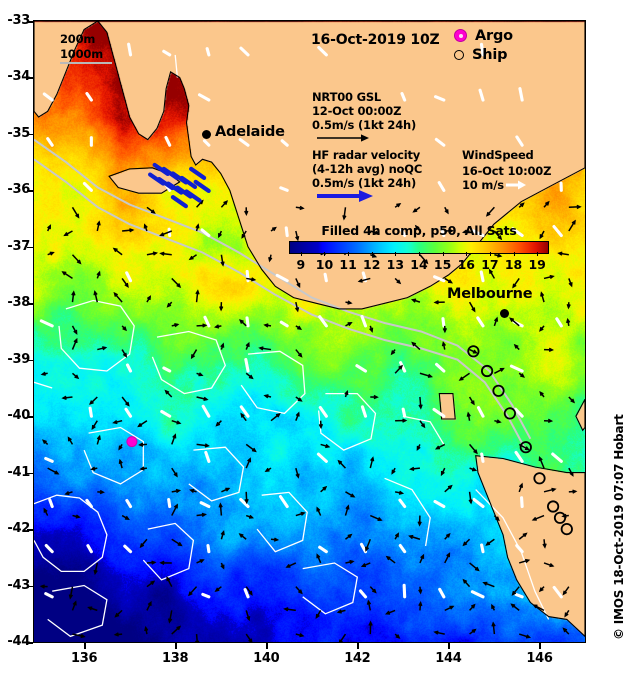  I want to click on colorbar-tick-12: 12, so click(372, 264).